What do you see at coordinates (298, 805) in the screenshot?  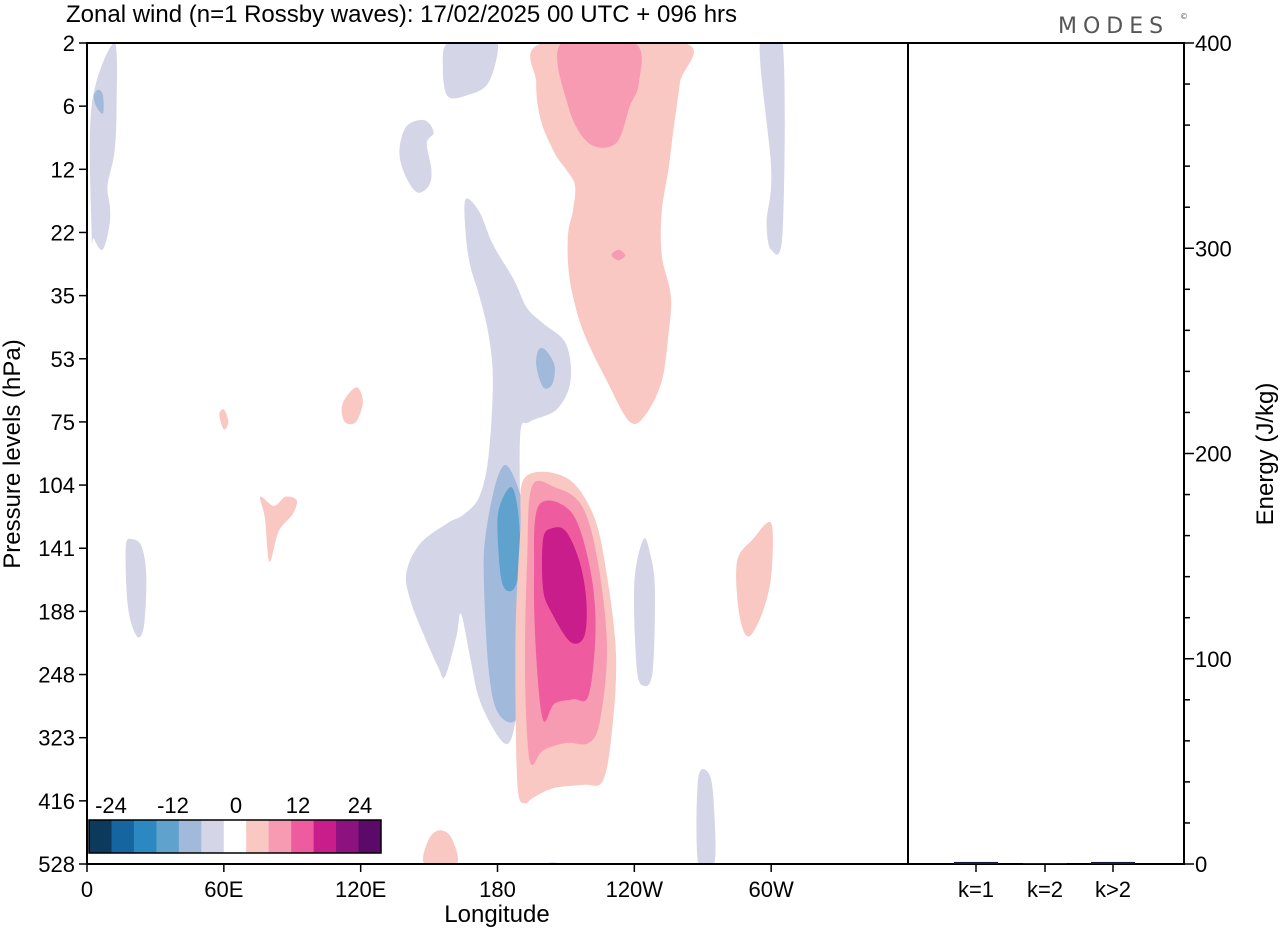 I see `colorbar-tick-label: 12` at bounding box center [298, 805].